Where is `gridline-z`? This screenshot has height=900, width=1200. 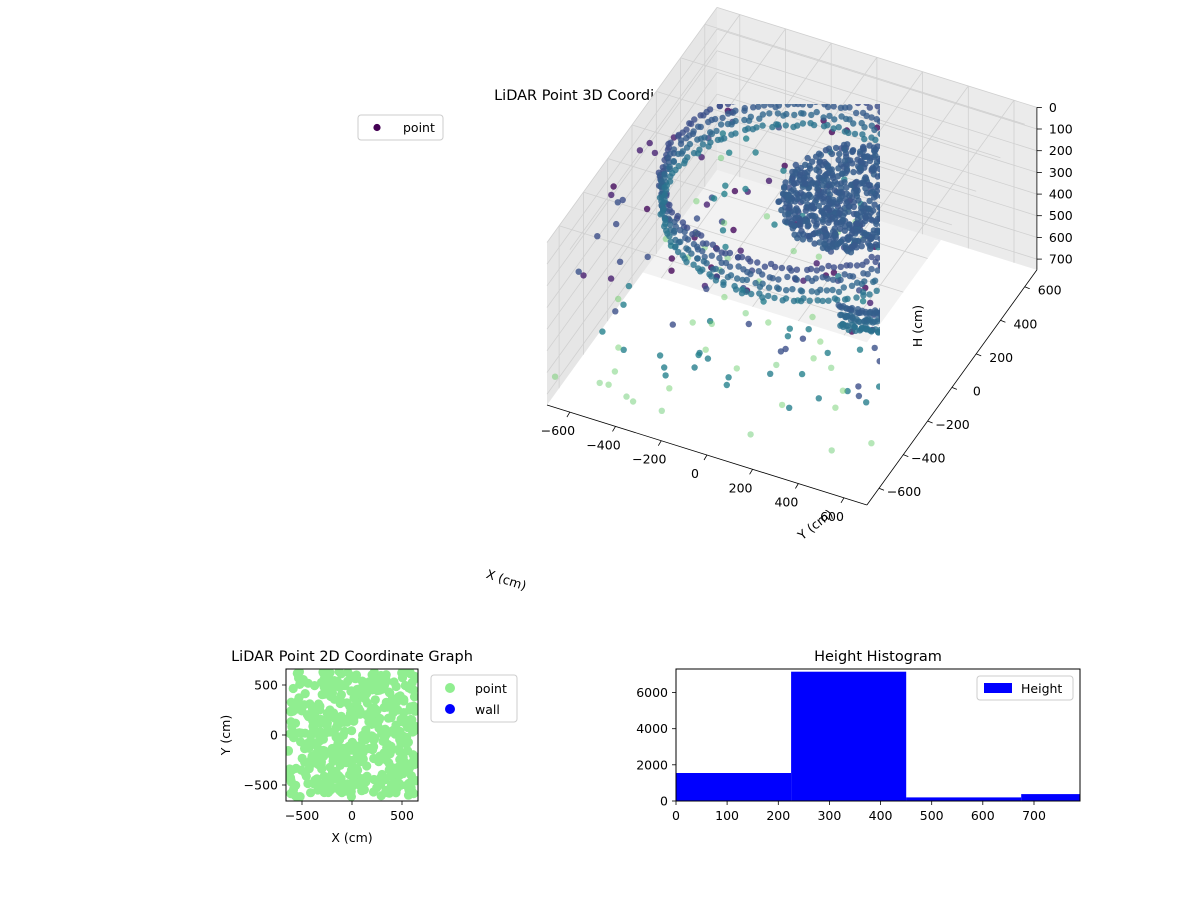 gridline-z is located at coordinates (632, 125).